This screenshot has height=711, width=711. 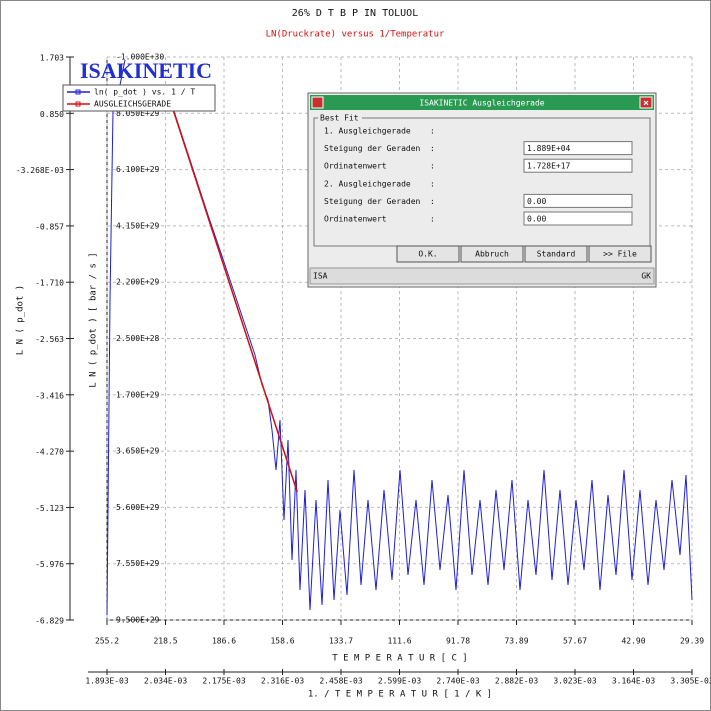 What do you see at coordinates (107, 641) in the screenshot?
I see `x2-tick-label: 255.2` at bounding box center [107, 641].